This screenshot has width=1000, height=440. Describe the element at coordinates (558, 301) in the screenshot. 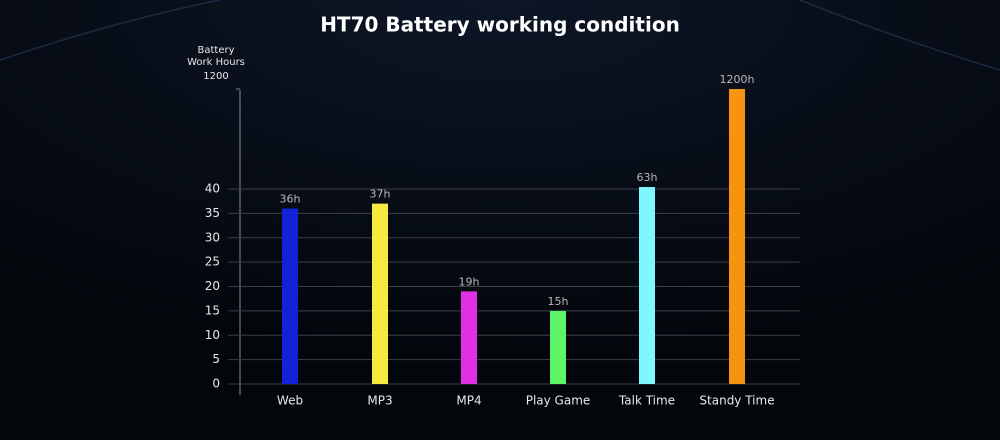

I see `data-label: 15h` at that location.